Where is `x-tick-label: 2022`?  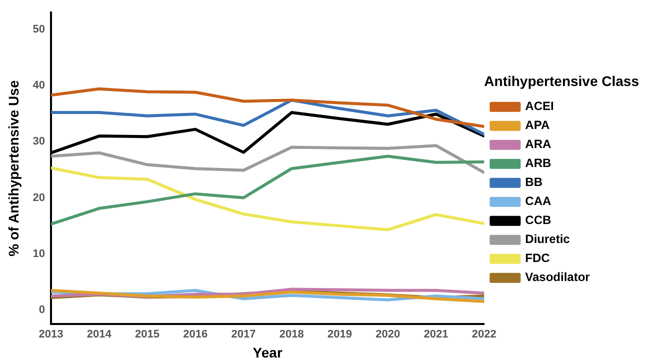 x-tick-label: 2022 is located at coordinates (484, 334).